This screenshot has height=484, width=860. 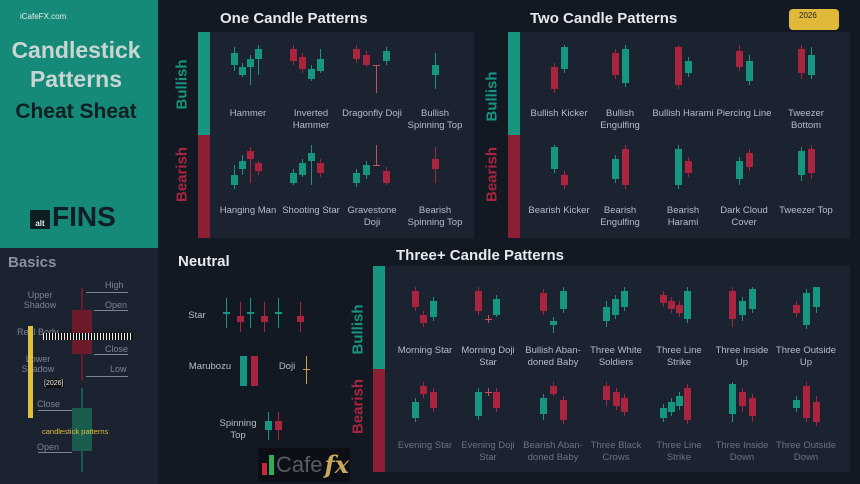 I want to click on label-open-bull: Open, so click(x=48, y=447).